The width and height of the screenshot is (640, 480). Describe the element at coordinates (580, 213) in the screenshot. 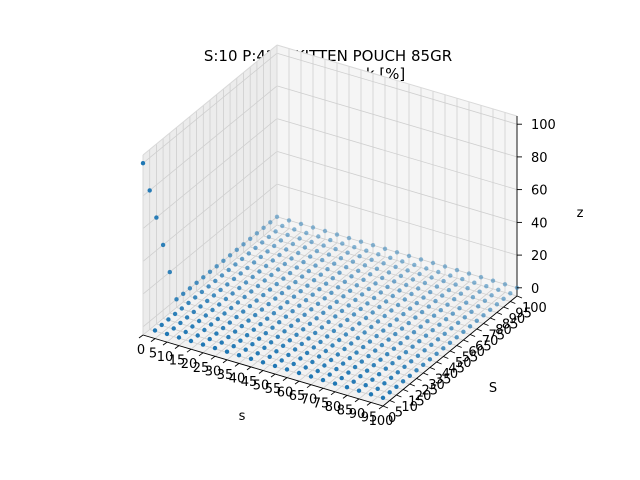

I see `z-axis-label: z` at that location.